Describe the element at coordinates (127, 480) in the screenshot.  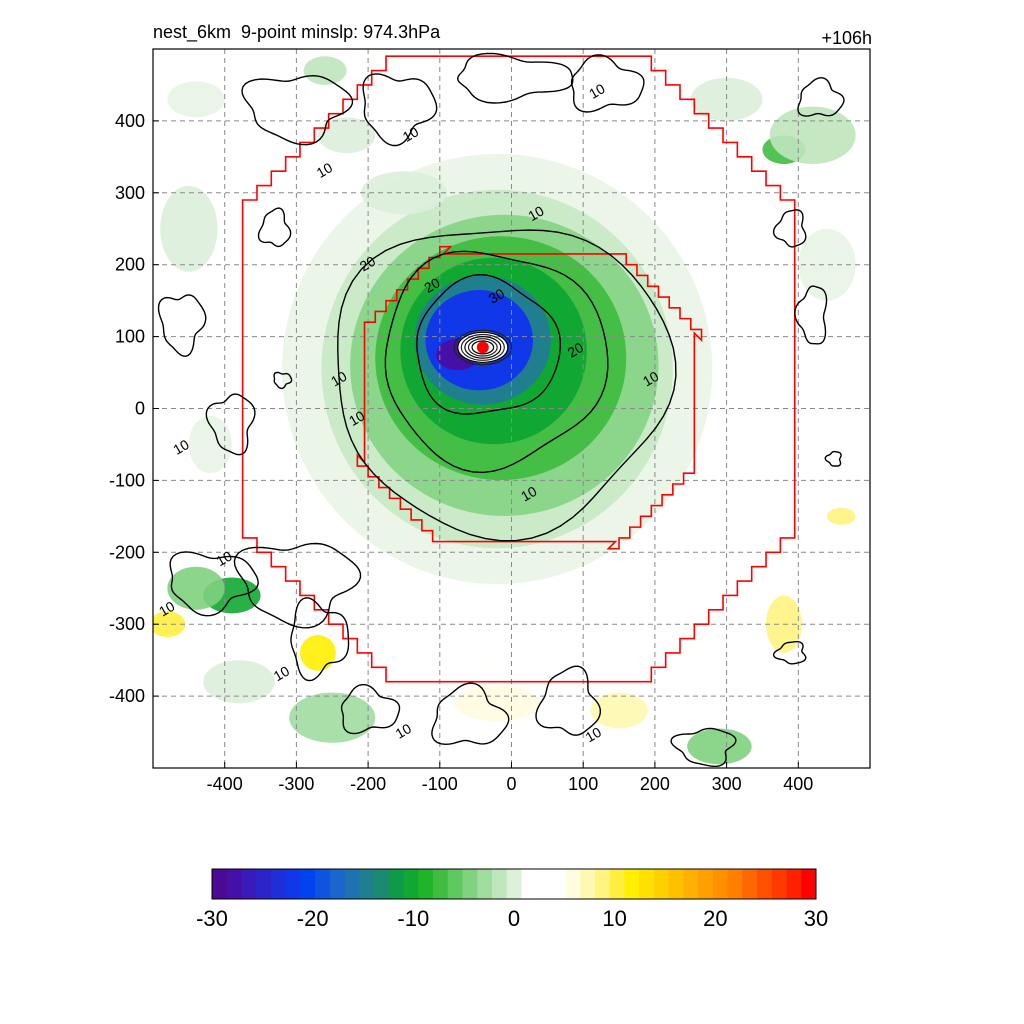
I see `y-tick-label: -100` at that location.